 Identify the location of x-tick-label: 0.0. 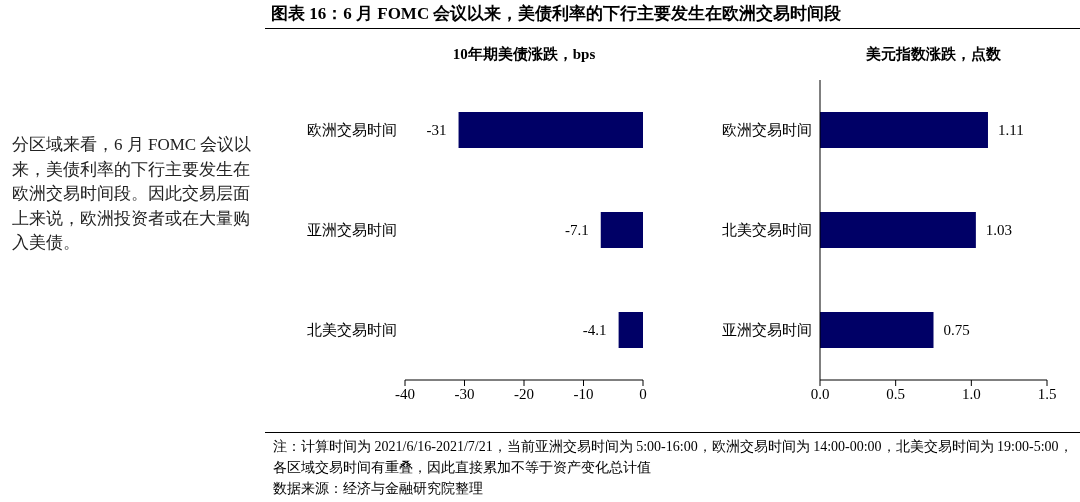
(820, 393).